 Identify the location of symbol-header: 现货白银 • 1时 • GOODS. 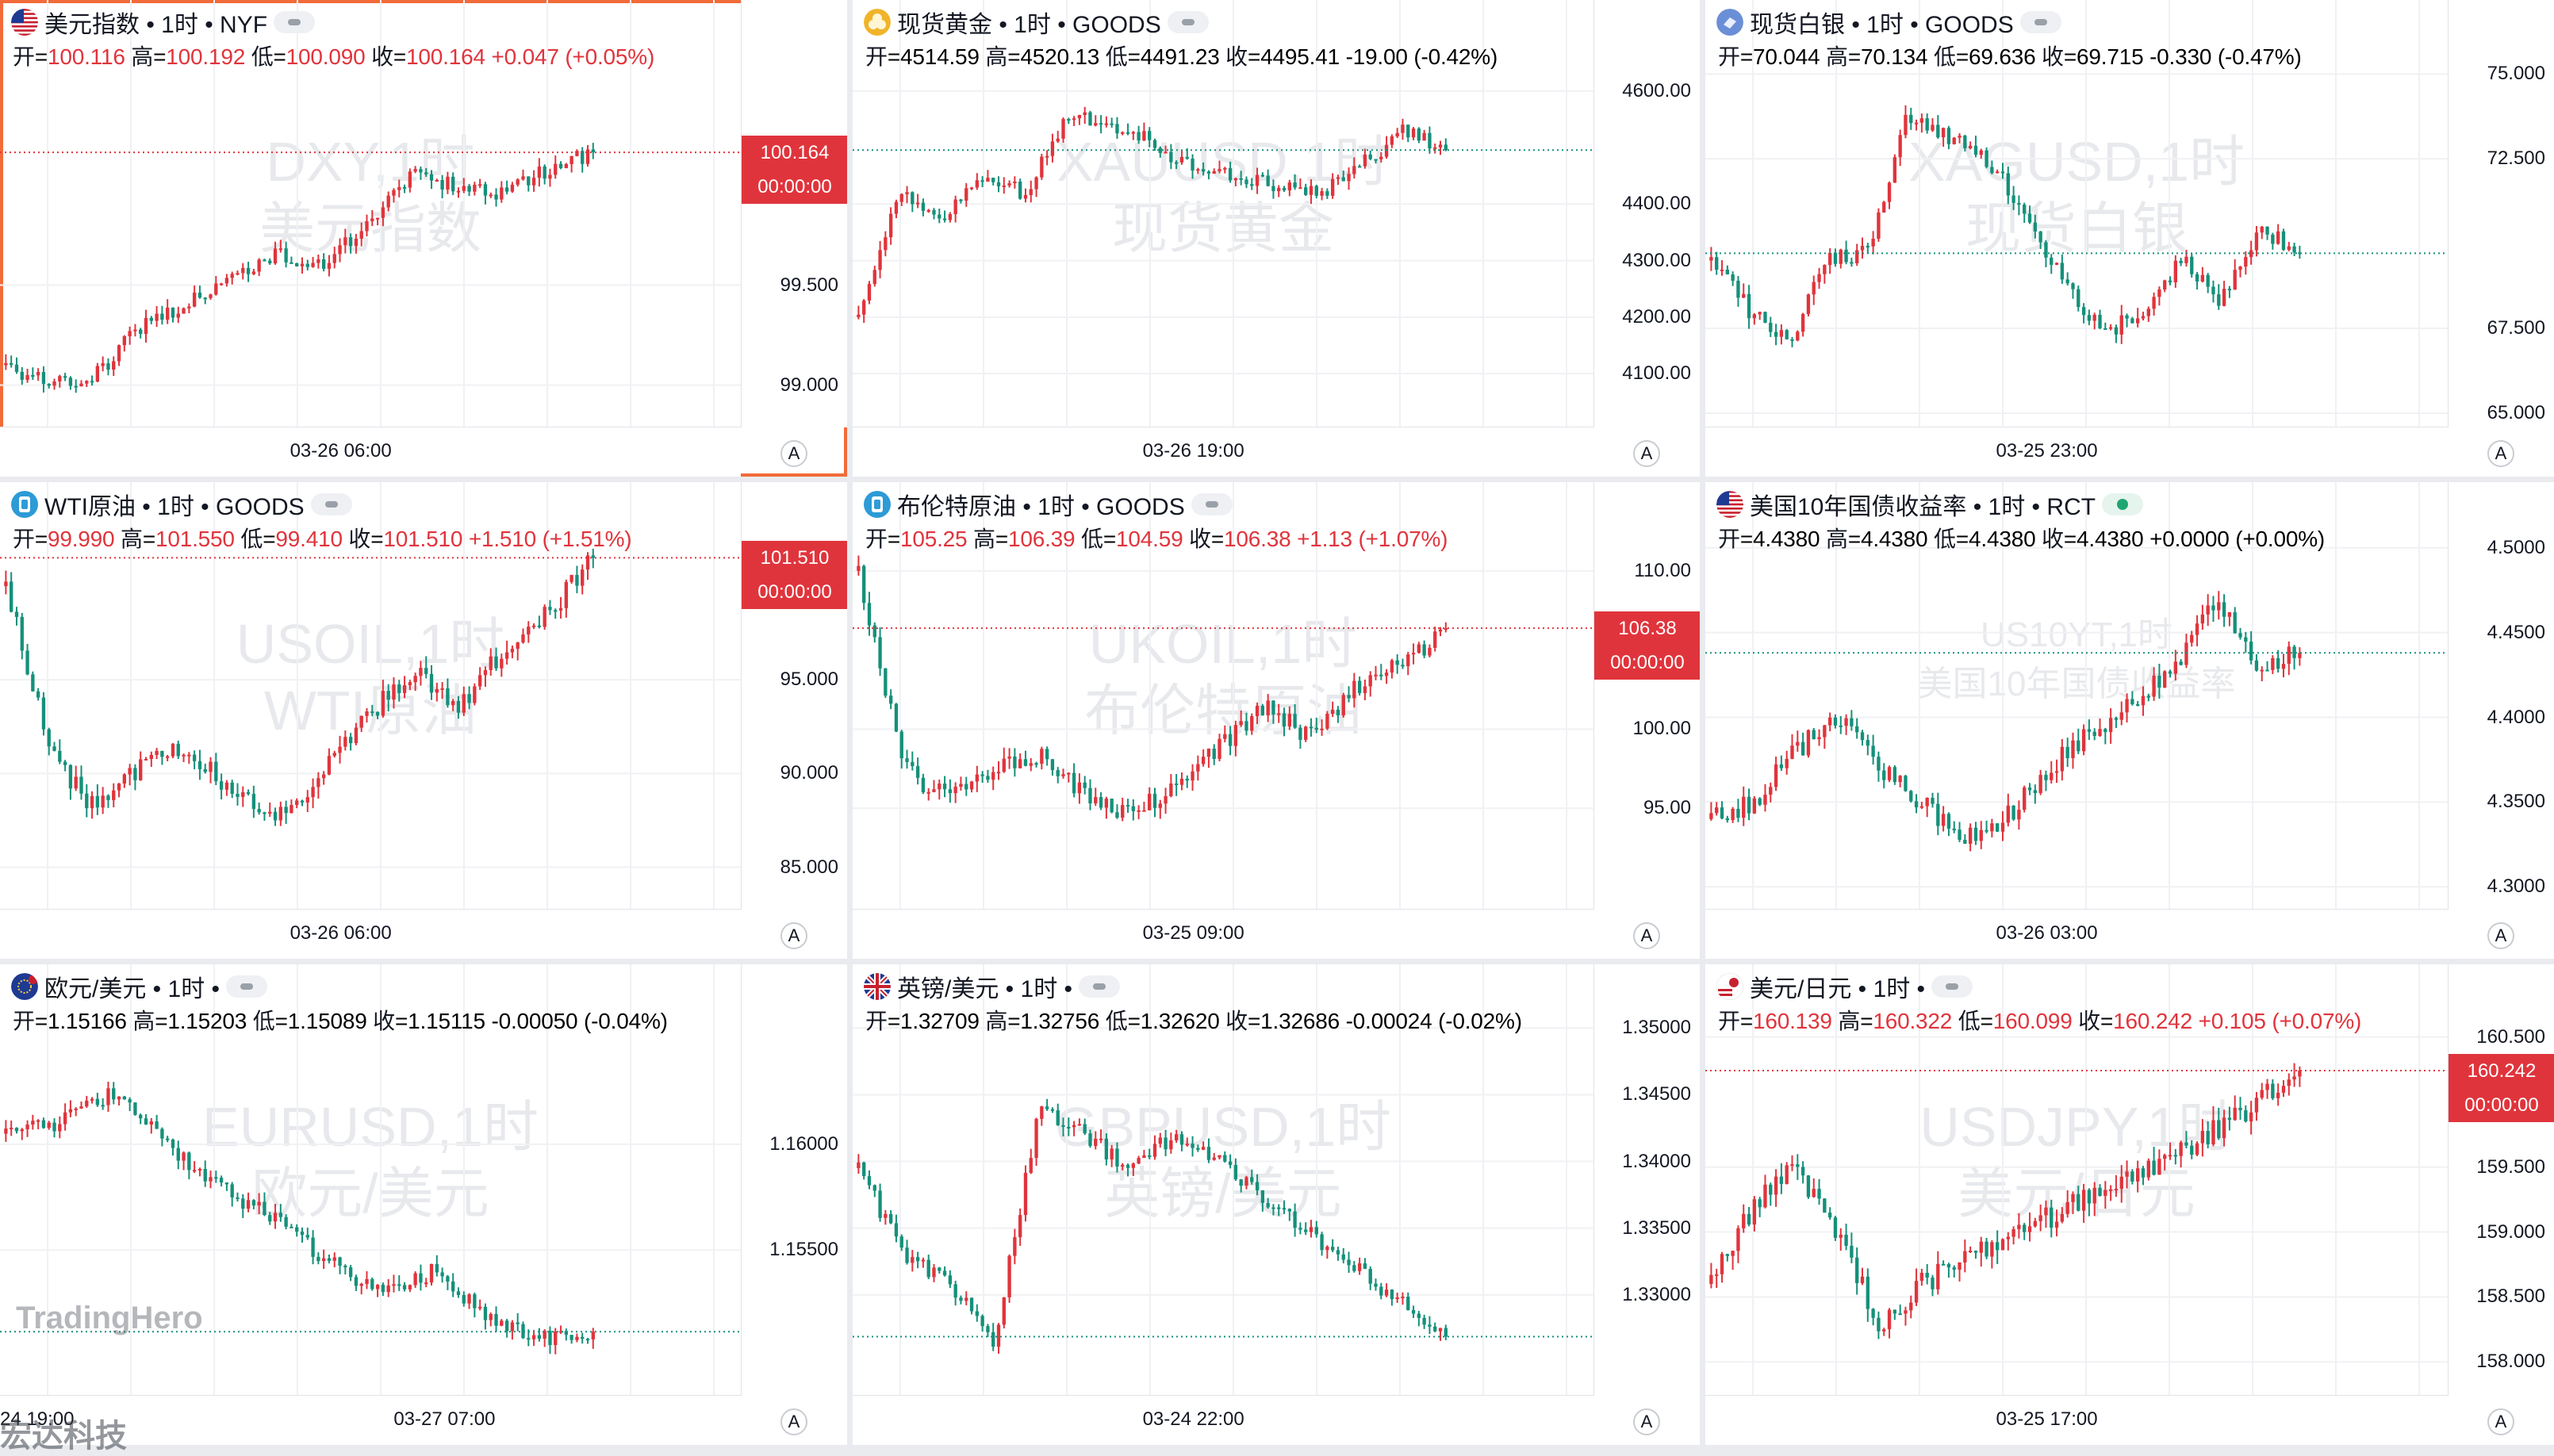
(1888, 22).